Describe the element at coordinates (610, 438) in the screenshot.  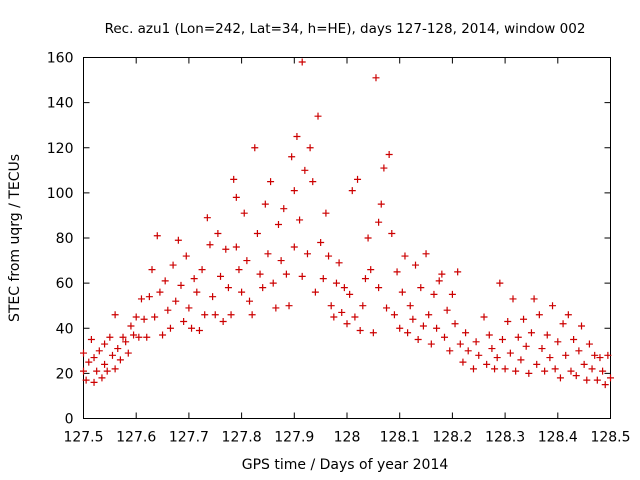
I see `x-tick-label: 128.5` at that location.